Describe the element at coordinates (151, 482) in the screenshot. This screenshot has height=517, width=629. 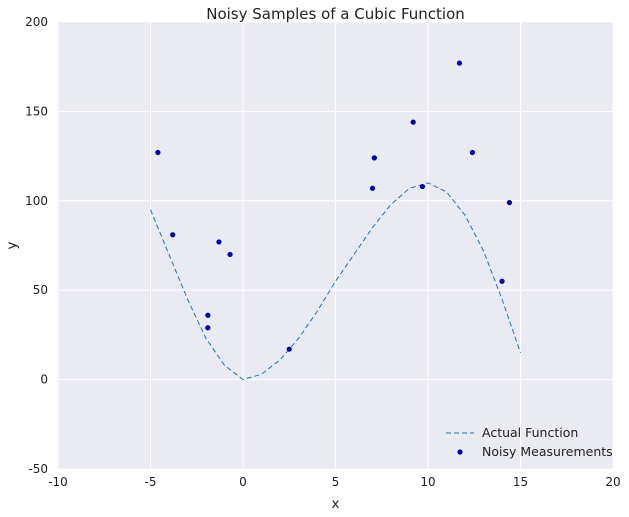
I see `x-tick-label: -5` at that location.